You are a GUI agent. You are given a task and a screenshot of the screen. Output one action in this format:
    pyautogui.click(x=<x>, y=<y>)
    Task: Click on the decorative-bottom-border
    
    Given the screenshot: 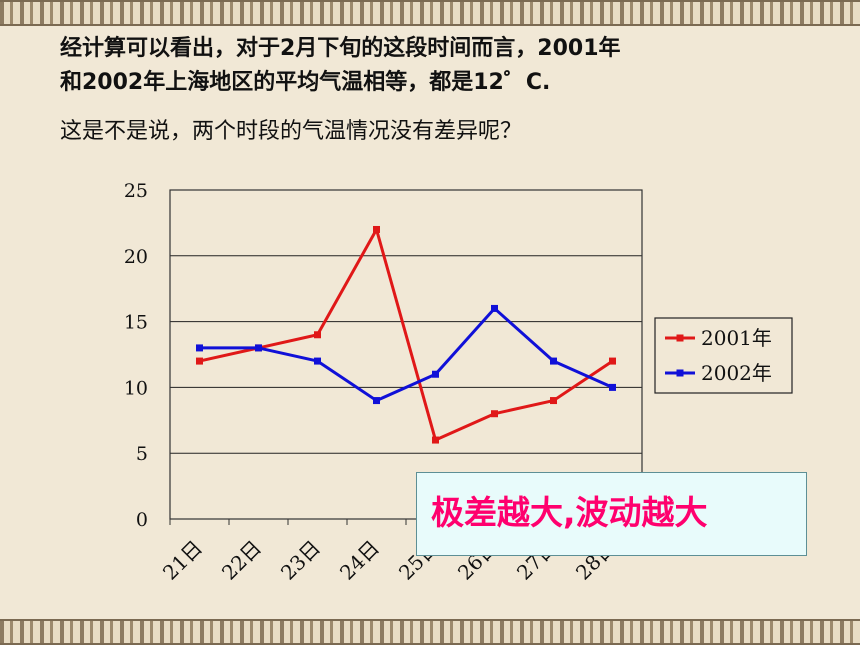 What is the action you would take?
    pyautogui.click(x=430, y=632)
    